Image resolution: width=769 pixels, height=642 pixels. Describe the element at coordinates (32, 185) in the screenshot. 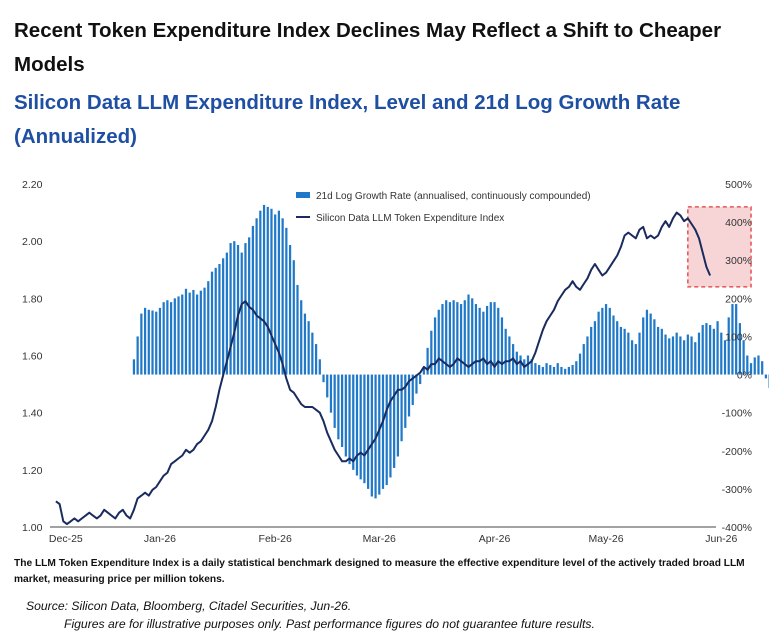

I see `y-left-tick-label: 2.20` at that location.